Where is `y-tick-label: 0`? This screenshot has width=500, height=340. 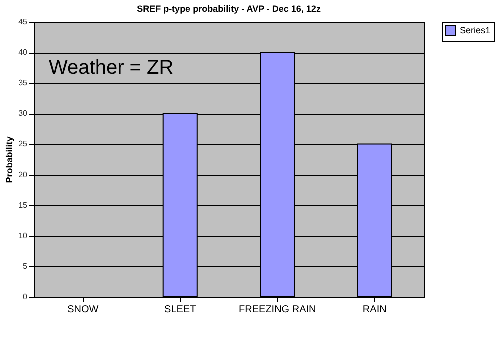
y-tick-label: 0 is located at coordinates (25, 297).